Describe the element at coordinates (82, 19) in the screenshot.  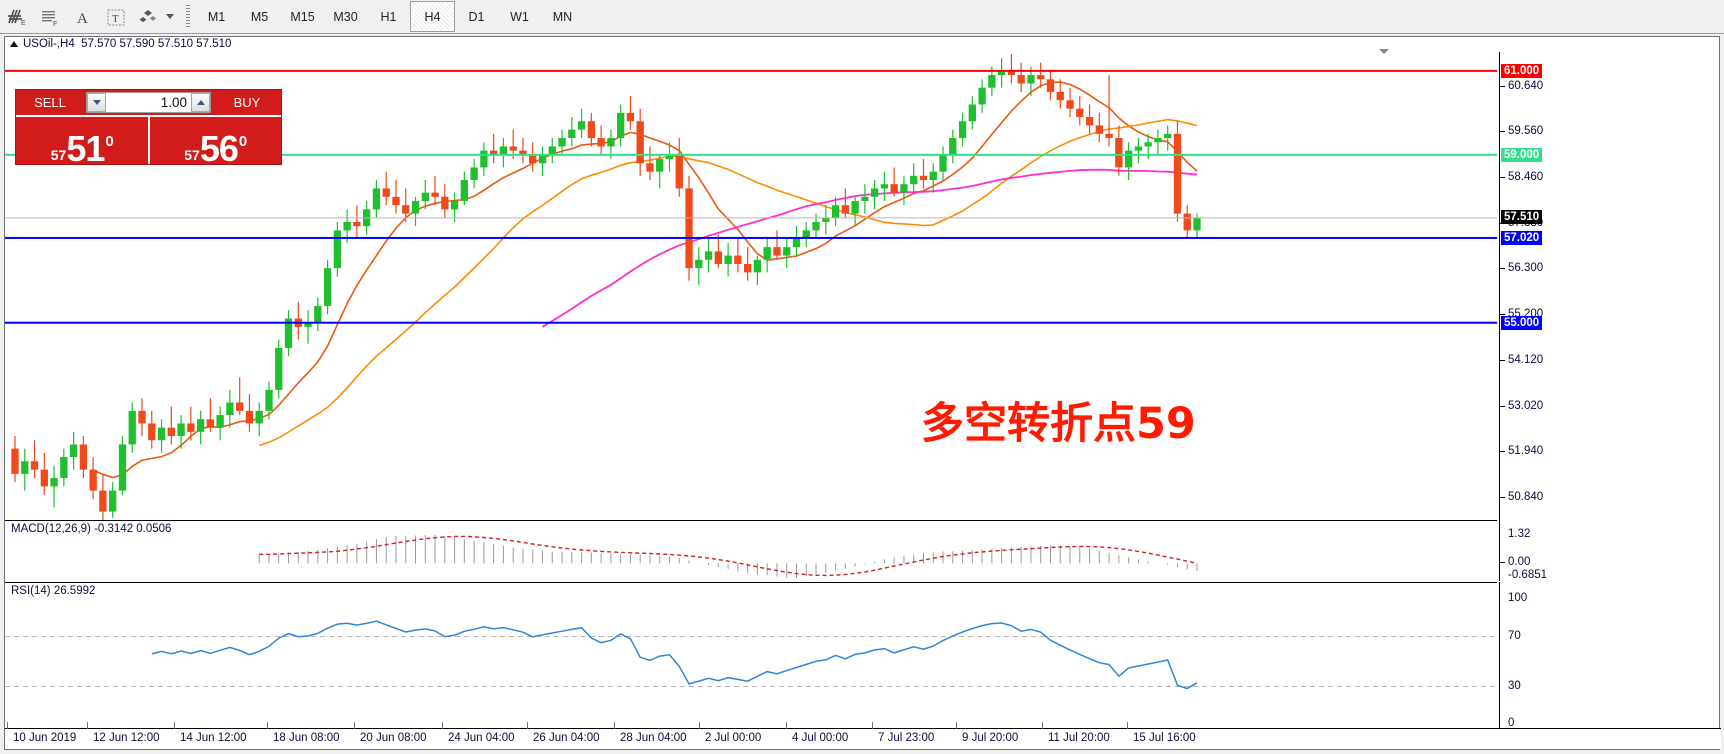
I see `svg-text: A` at that location.